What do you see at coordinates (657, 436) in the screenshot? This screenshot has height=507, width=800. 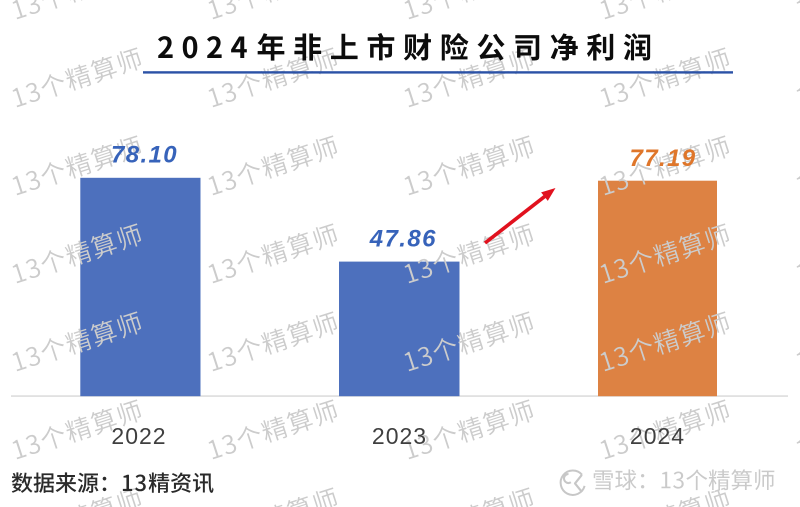 I see `svg-text: 2024` at bounding box center [657, 436].